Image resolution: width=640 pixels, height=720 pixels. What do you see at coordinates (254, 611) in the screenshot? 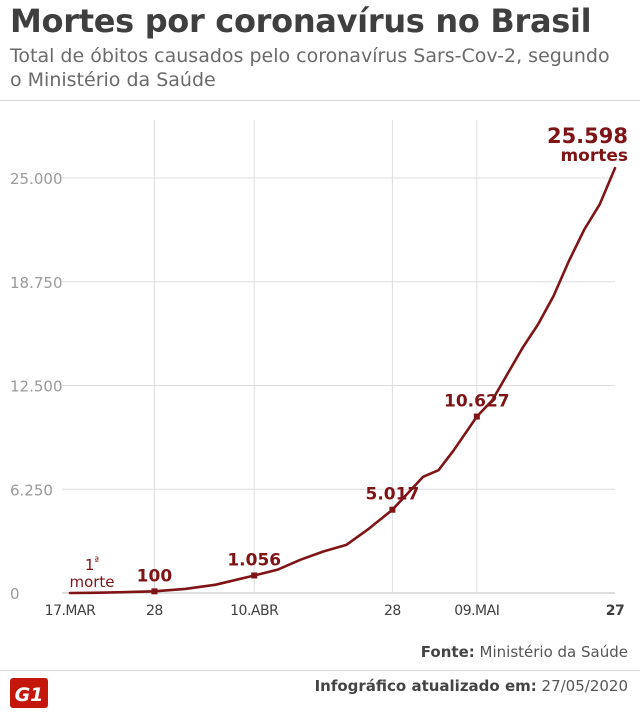
I see `x-tick-label-2: 10.ABR` at bounding box center [254, 611].